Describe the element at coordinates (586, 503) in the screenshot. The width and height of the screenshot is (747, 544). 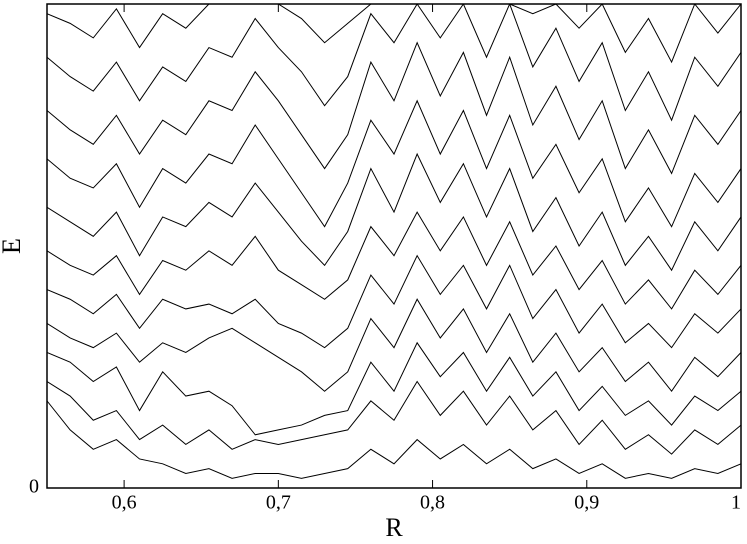
I see `x-tick-label: 0,9` at that location.